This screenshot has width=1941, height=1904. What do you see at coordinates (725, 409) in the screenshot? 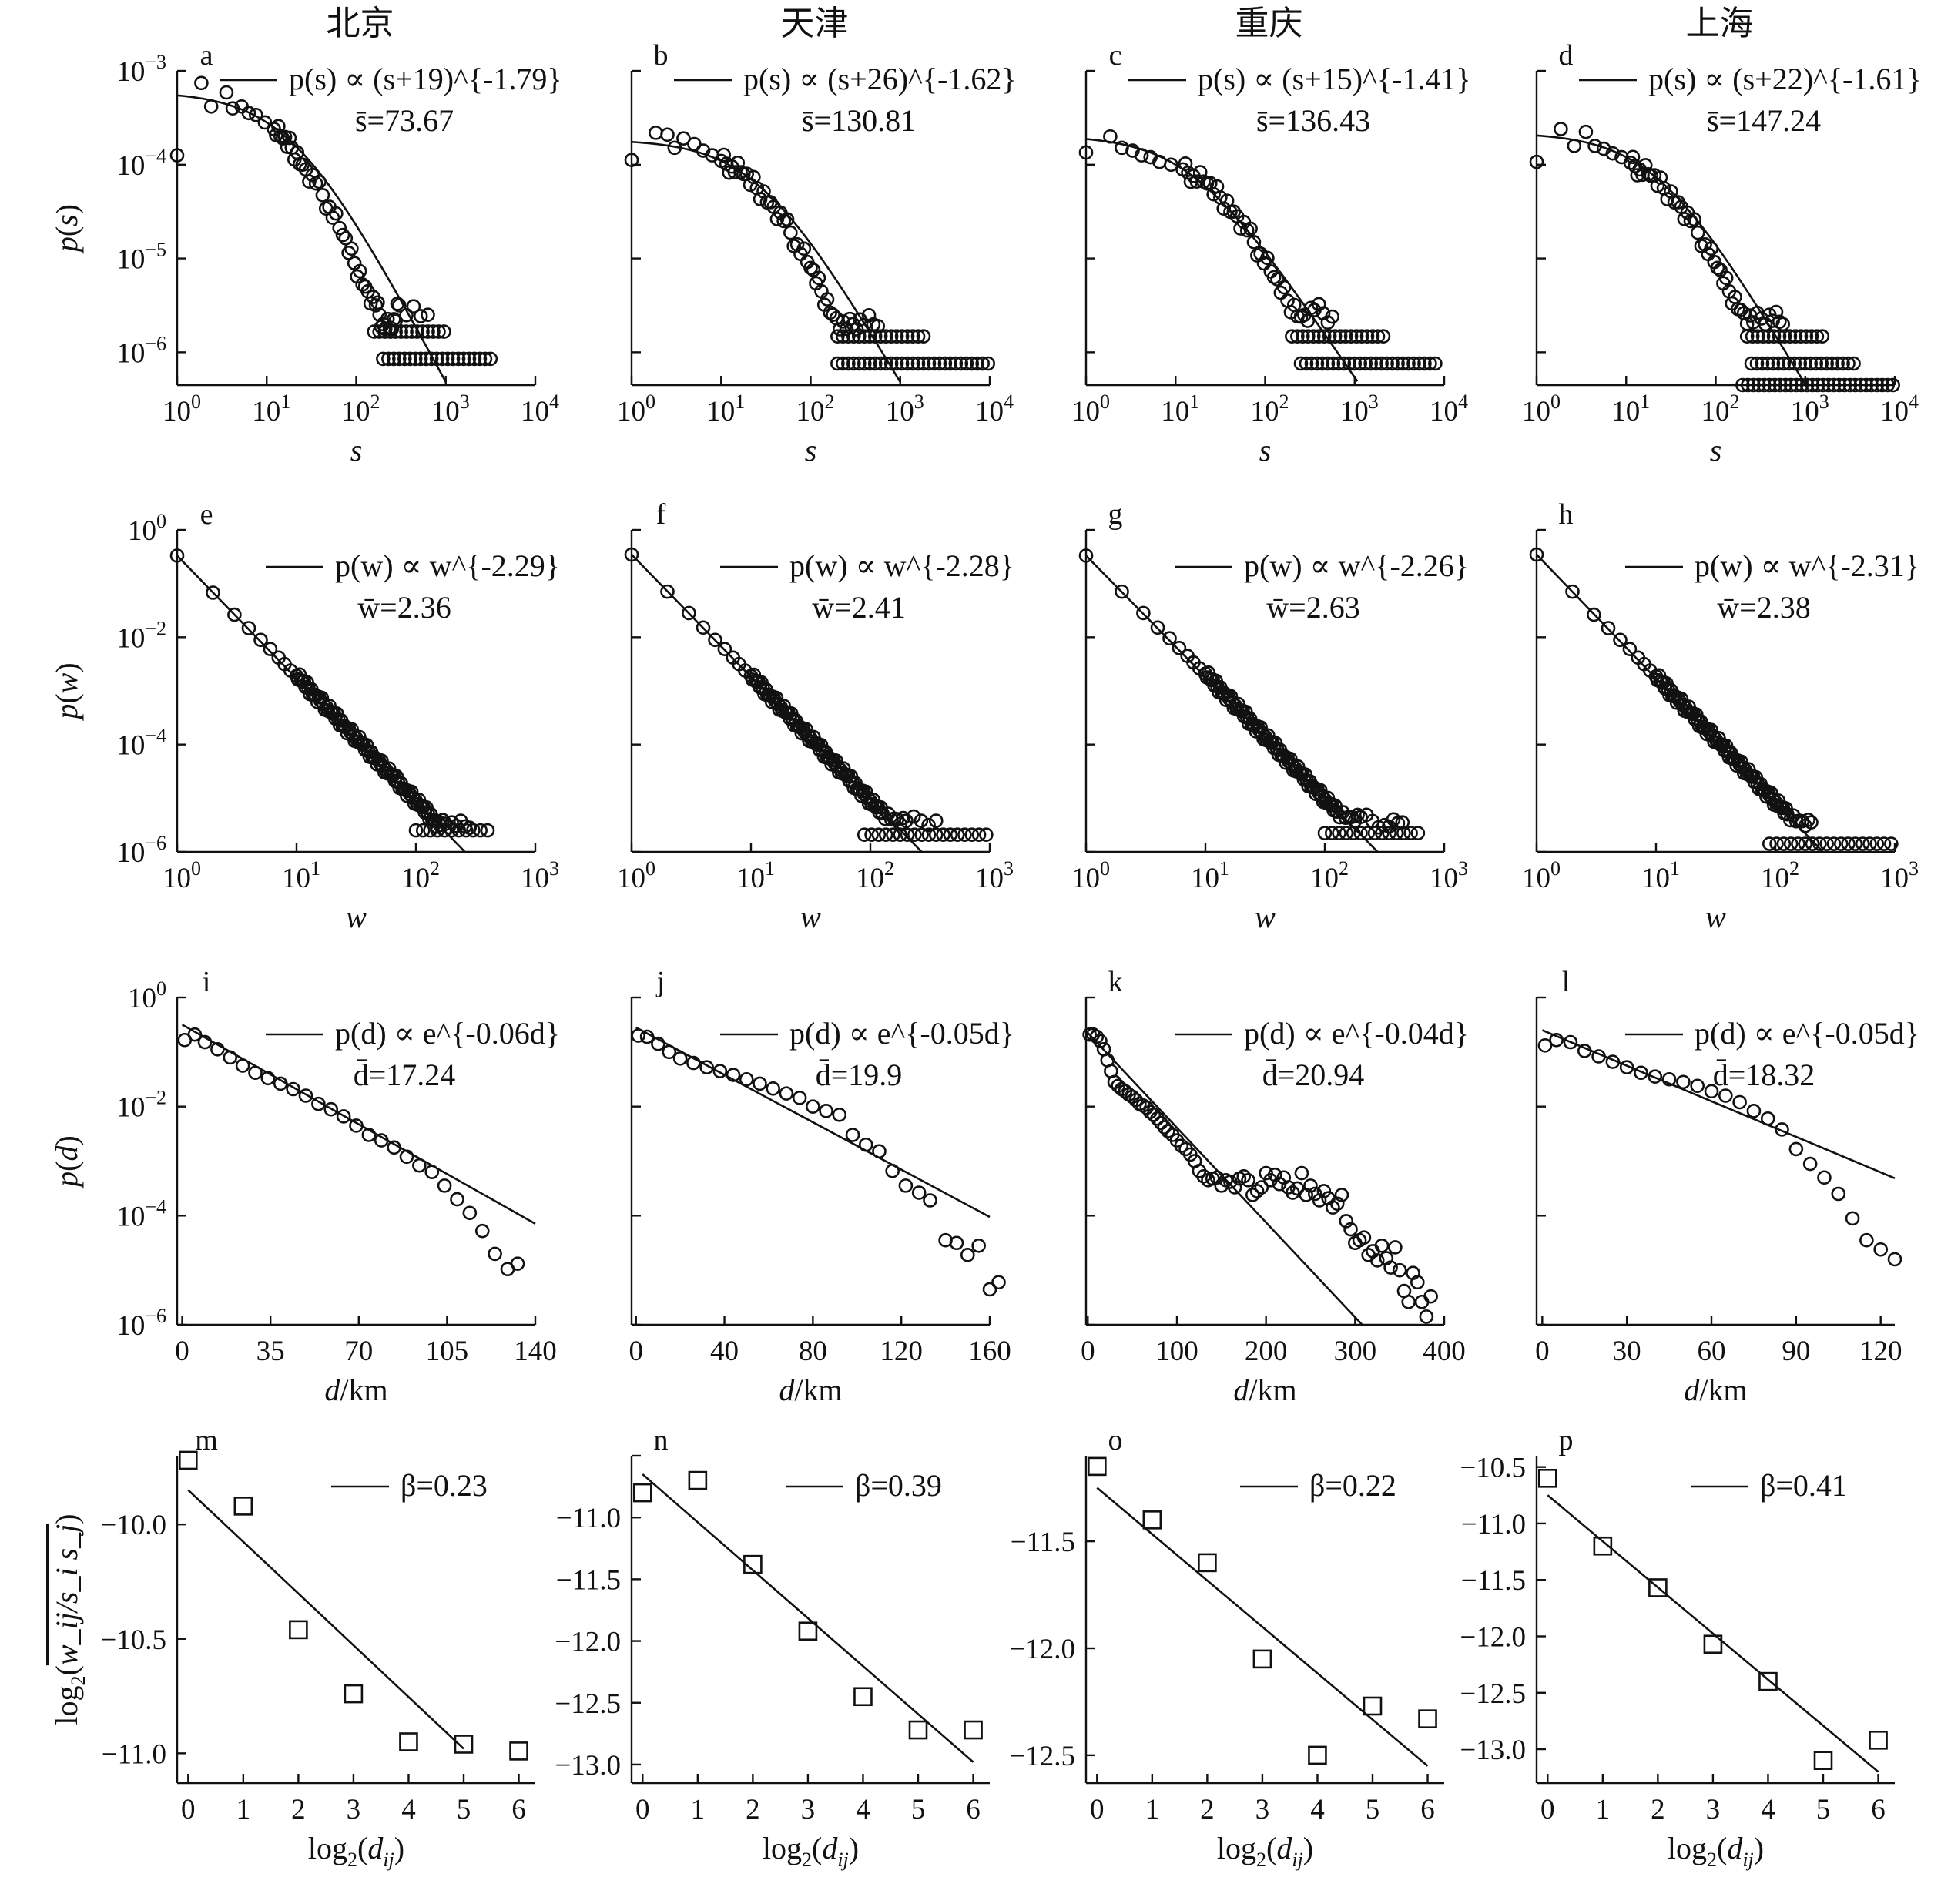
I see `x-tick-label: 101` at bounding box center [725, 409].